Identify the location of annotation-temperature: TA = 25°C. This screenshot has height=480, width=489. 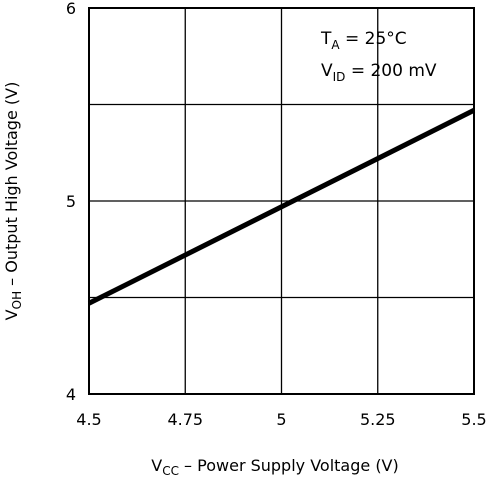
(363, 40).